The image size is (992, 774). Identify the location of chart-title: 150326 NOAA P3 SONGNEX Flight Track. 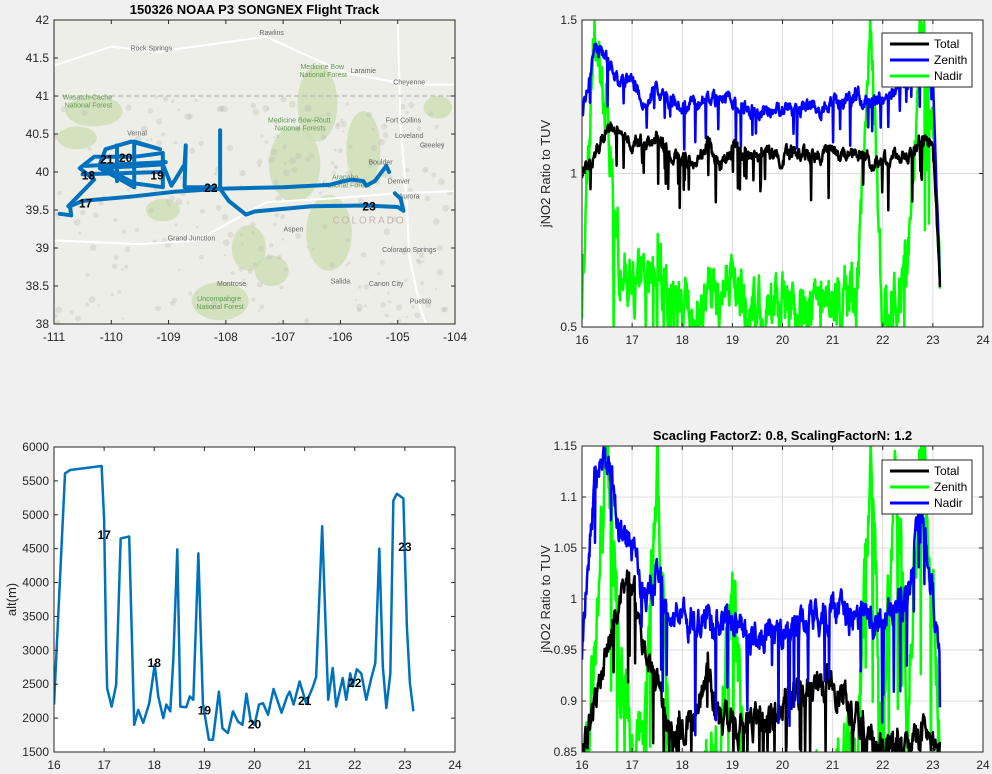
(255, 9).